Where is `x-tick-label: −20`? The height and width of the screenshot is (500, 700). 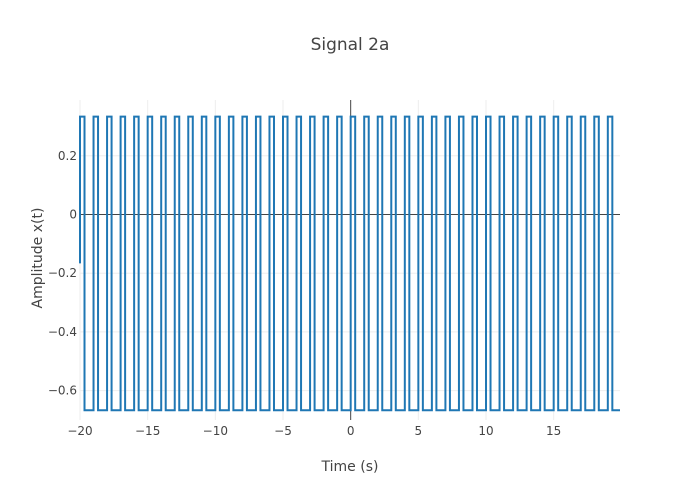
x-tick-label: −20 is located at coordinates (79, 431).